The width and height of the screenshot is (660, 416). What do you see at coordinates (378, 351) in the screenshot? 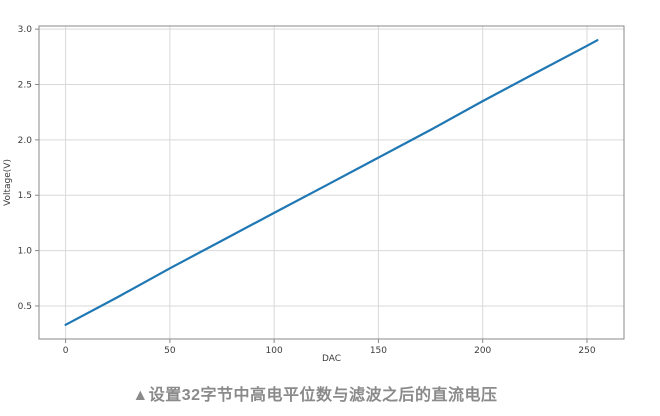
I see `x-tick-label: 150` at bounding box center [378, 351].